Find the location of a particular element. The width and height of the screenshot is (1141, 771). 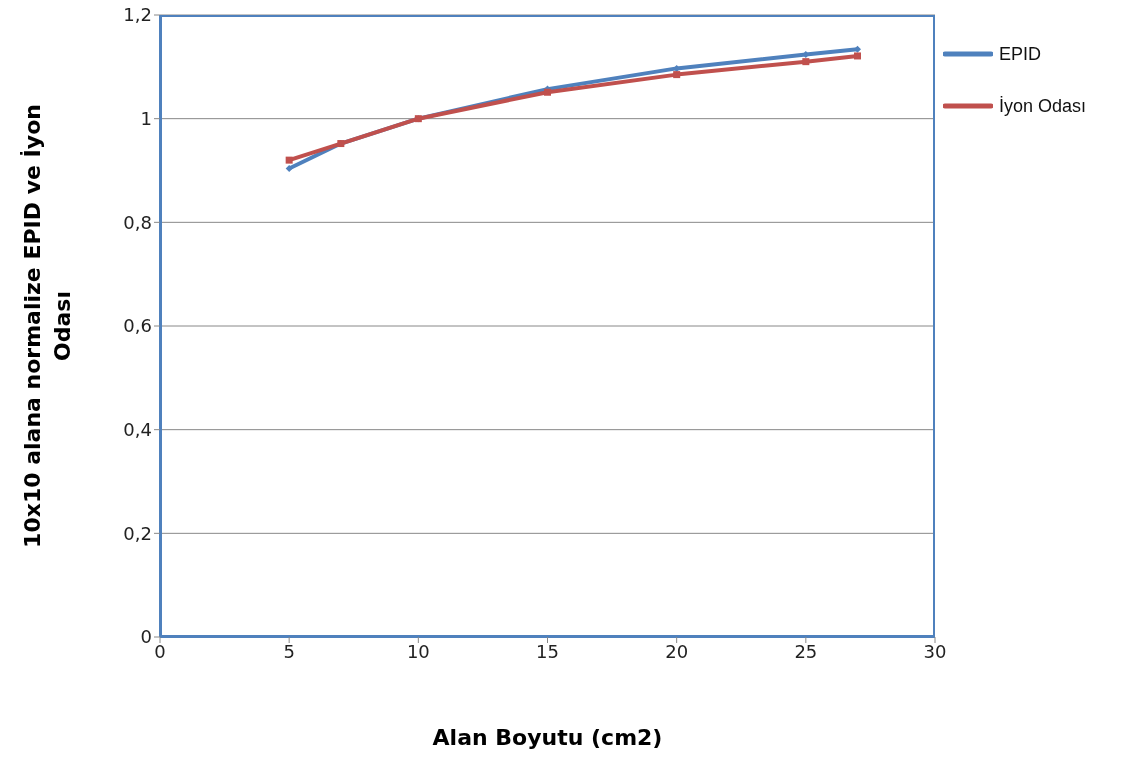

y-tick-label: 0,4 is located at coordinates (137, 430).